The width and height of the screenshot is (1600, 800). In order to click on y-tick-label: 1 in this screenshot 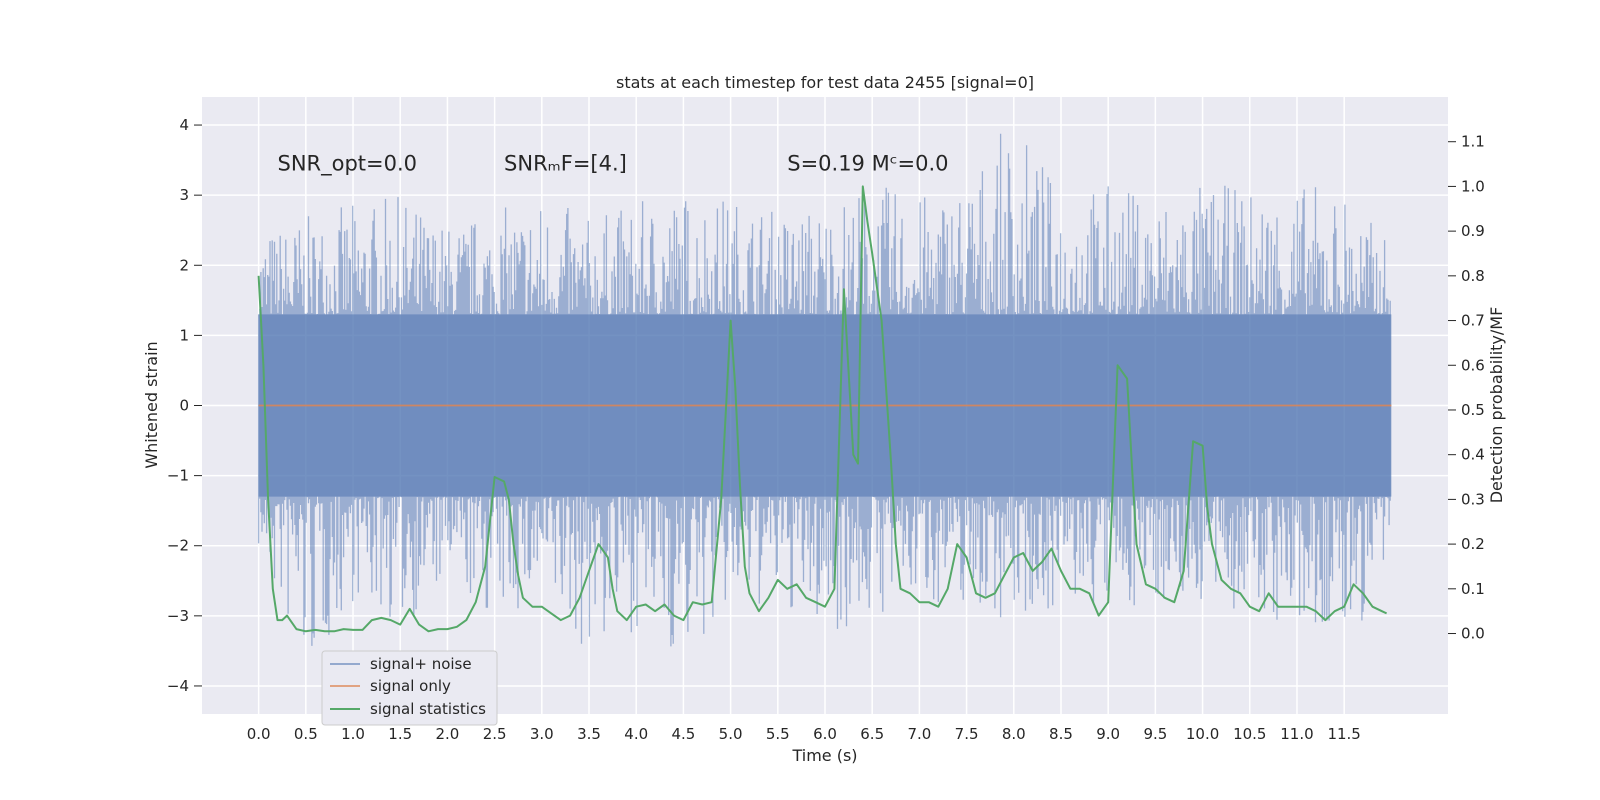, I will do `click(184, 335)`.